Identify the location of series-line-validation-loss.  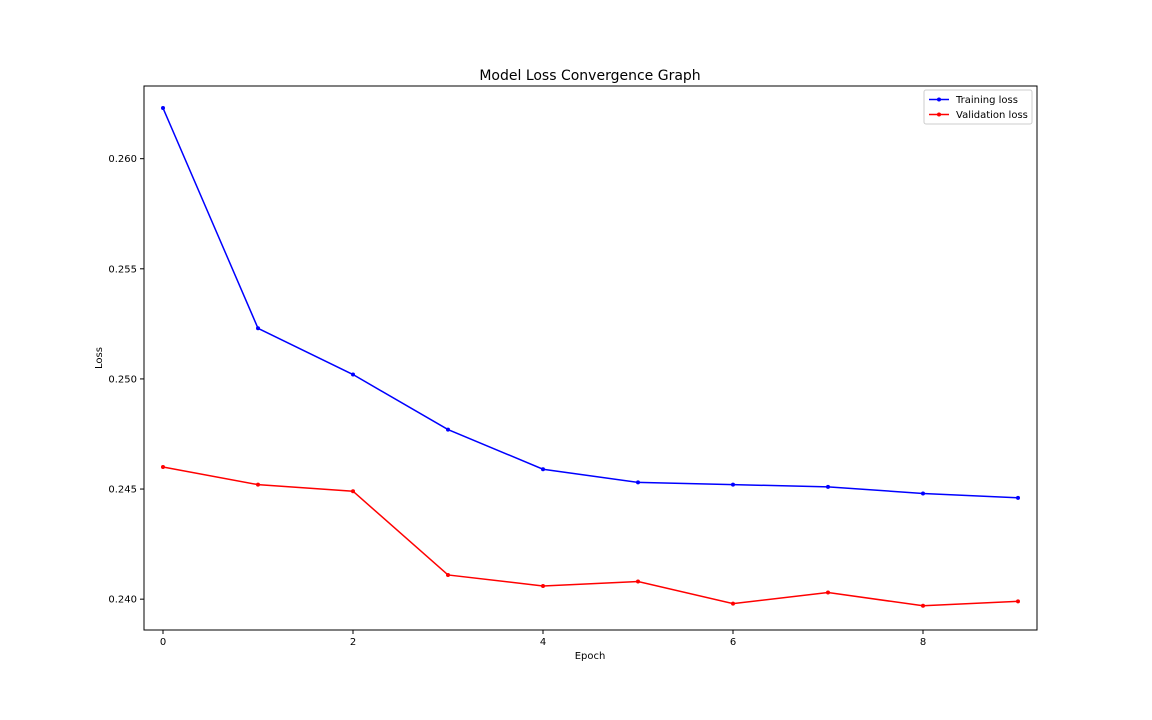
(590, 536).